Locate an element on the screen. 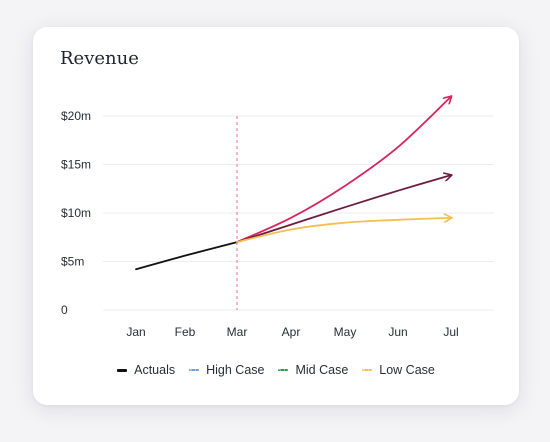 The height and width of the screenshot is (442, 550). x-tick-label: Feb is located at coordinates (185, 332).